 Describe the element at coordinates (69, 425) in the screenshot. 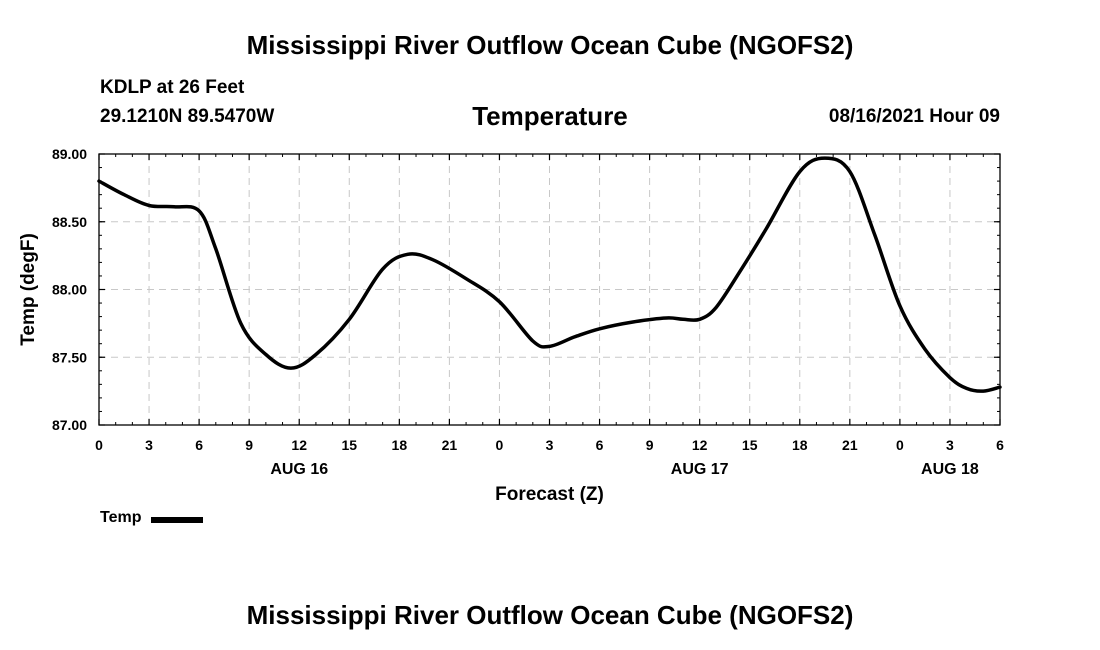

I see `y-tick-label: 87.00` at that location.